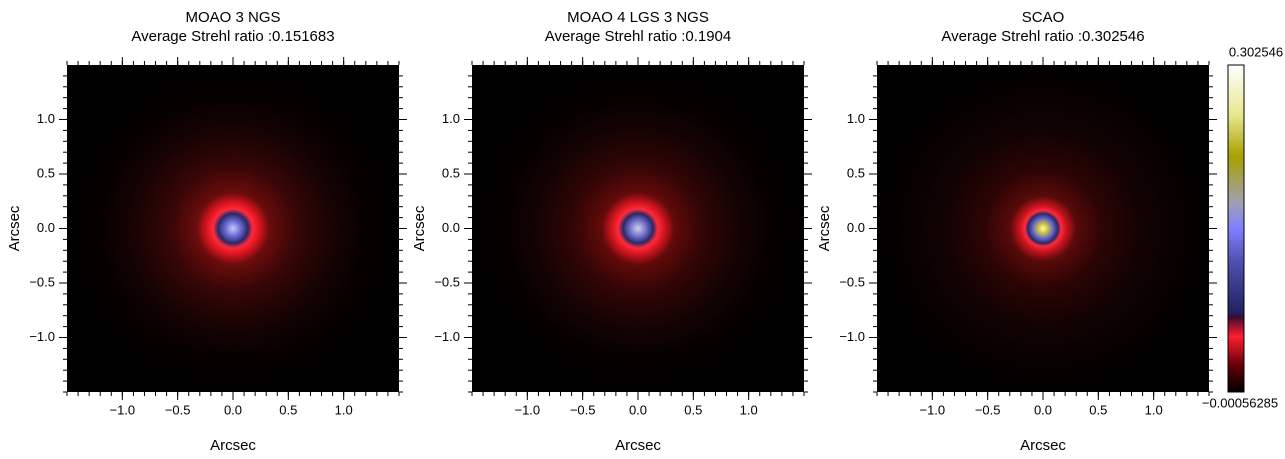 The width and height of the screenshot is (1285, 459). Describe the element at coordinates (1240, 402) in the screenshot. I see `colorbar-min-label: −0.00056285` at that location.